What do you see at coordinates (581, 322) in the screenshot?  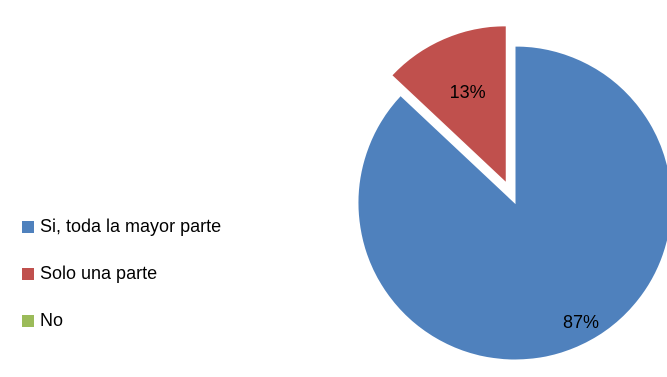 I see `data-label-1: 87%` at bounding box center [581, 322].